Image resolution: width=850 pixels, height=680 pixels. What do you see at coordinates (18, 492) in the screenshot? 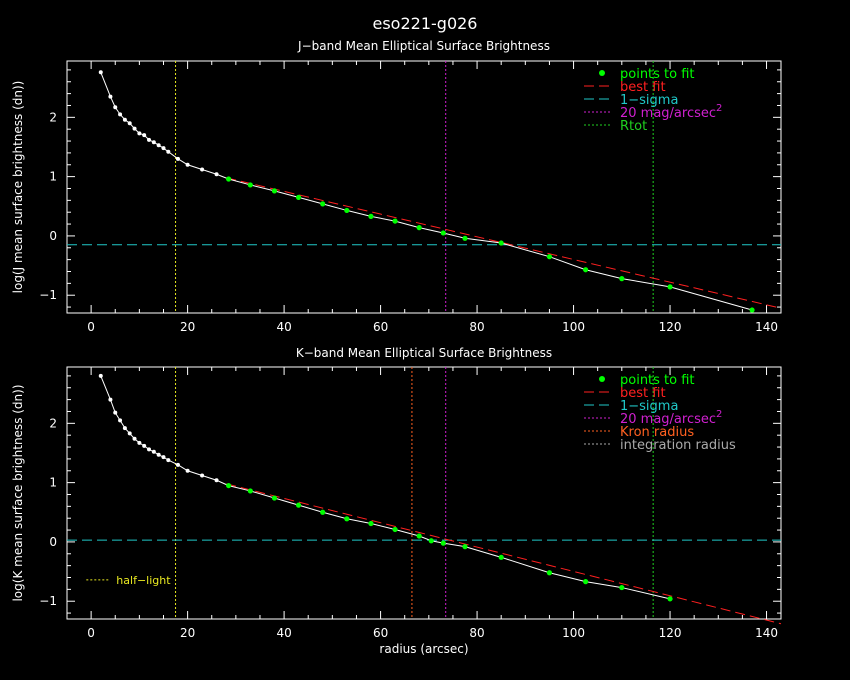
I see `y-axis-label: log(K mean surface brightness (dn))` at bounding box center [18, 492].